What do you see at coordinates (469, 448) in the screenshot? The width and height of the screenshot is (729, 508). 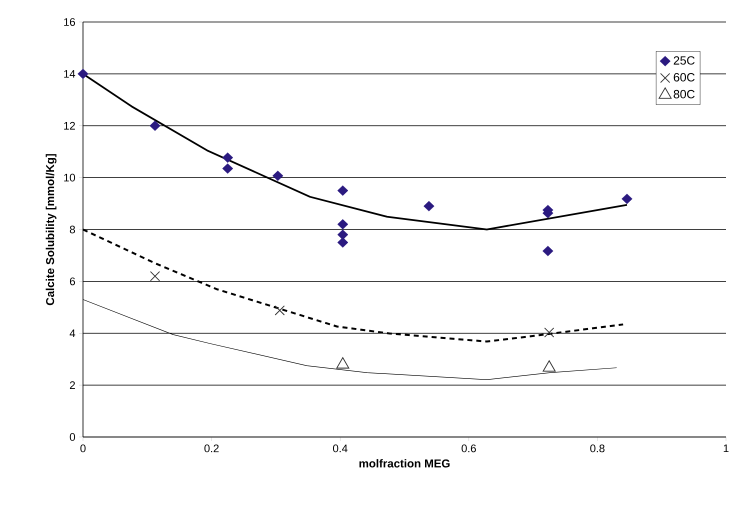 I see `x-tick-label: 0.6` at bounding box center [469, 448].